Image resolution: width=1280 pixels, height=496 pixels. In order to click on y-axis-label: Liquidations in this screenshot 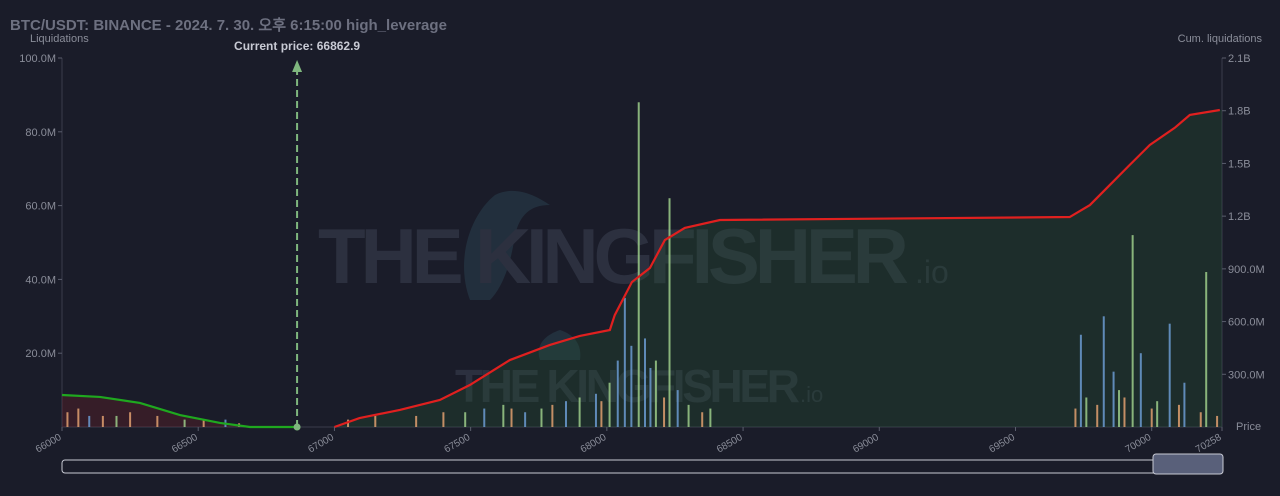, I will do `click(59, 39)`.